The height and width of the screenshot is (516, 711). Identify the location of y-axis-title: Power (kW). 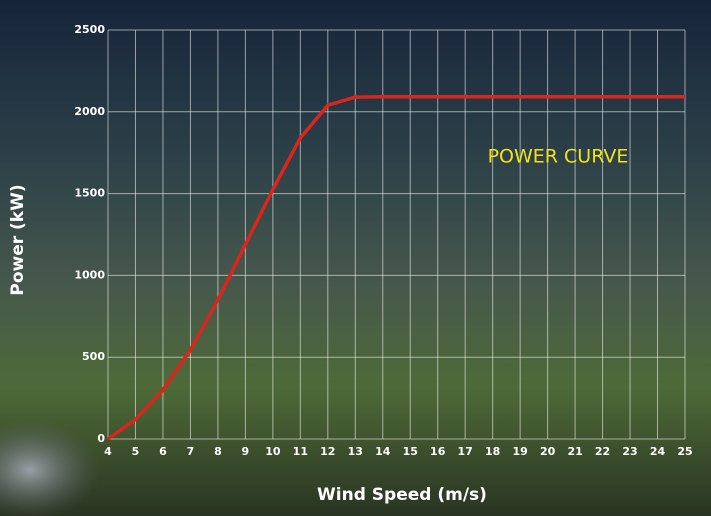
(18, 239).